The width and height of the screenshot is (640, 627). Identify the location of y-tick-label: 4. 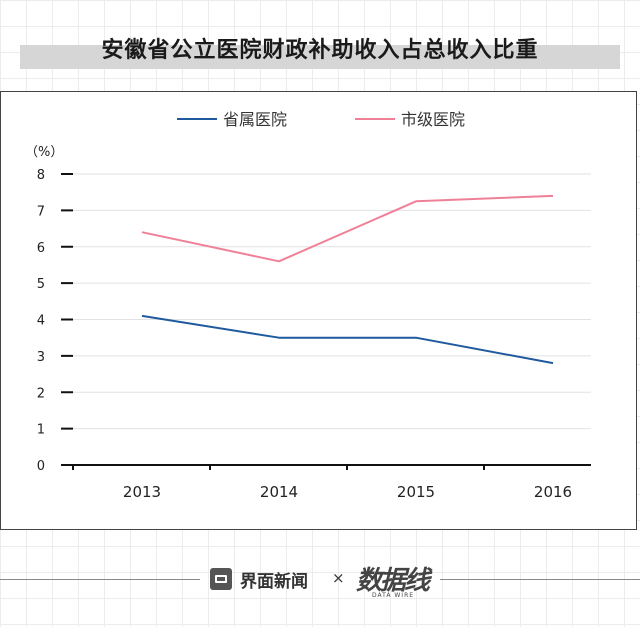
(41, 321).